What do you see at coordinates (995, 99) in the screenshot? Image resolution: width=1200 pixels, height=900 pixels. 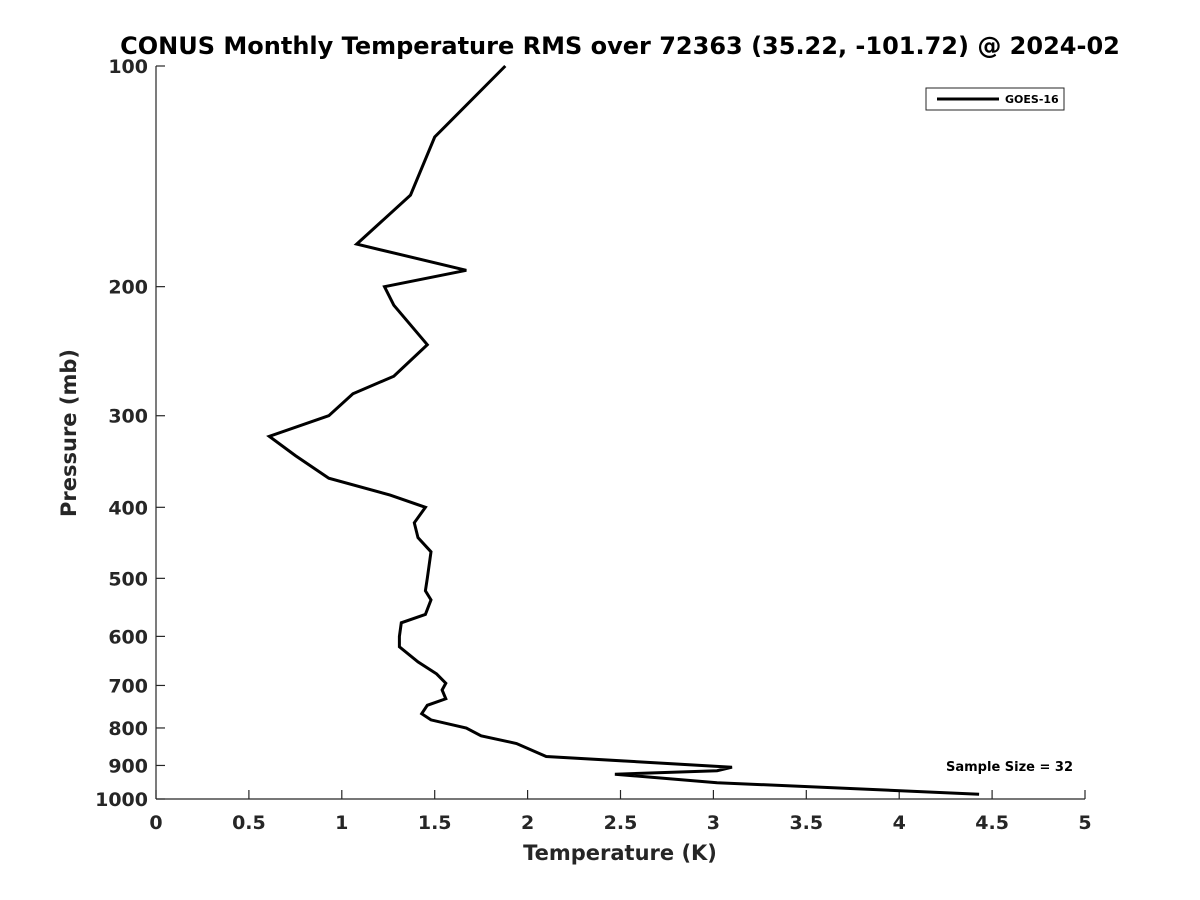 I see `legend: GOES-16` at bounding box center [995, 99].